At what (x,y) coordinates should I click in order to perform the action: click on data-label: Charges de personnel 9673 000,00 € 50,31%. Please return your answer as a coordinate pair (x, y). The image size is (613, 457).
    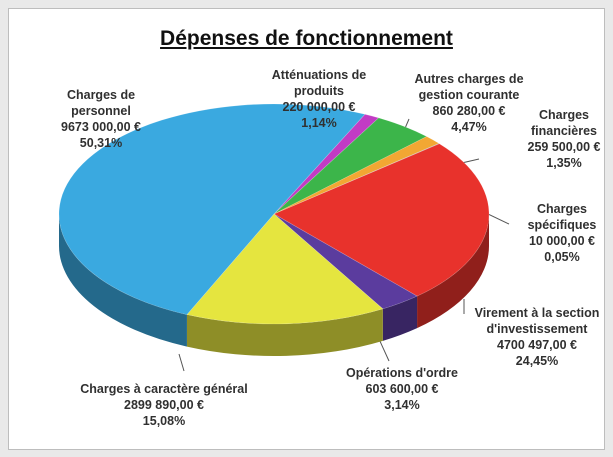
    Looking at the image, I should click on (101, 119).